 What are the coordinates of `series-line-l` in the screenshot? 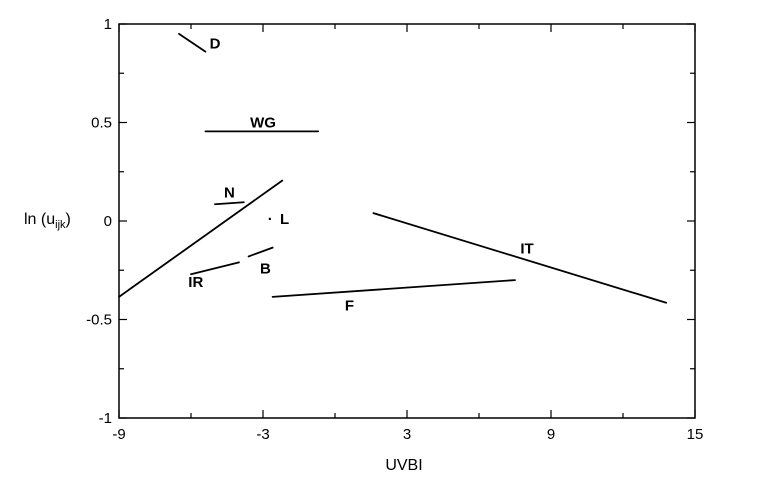 It's located at (201, 238).